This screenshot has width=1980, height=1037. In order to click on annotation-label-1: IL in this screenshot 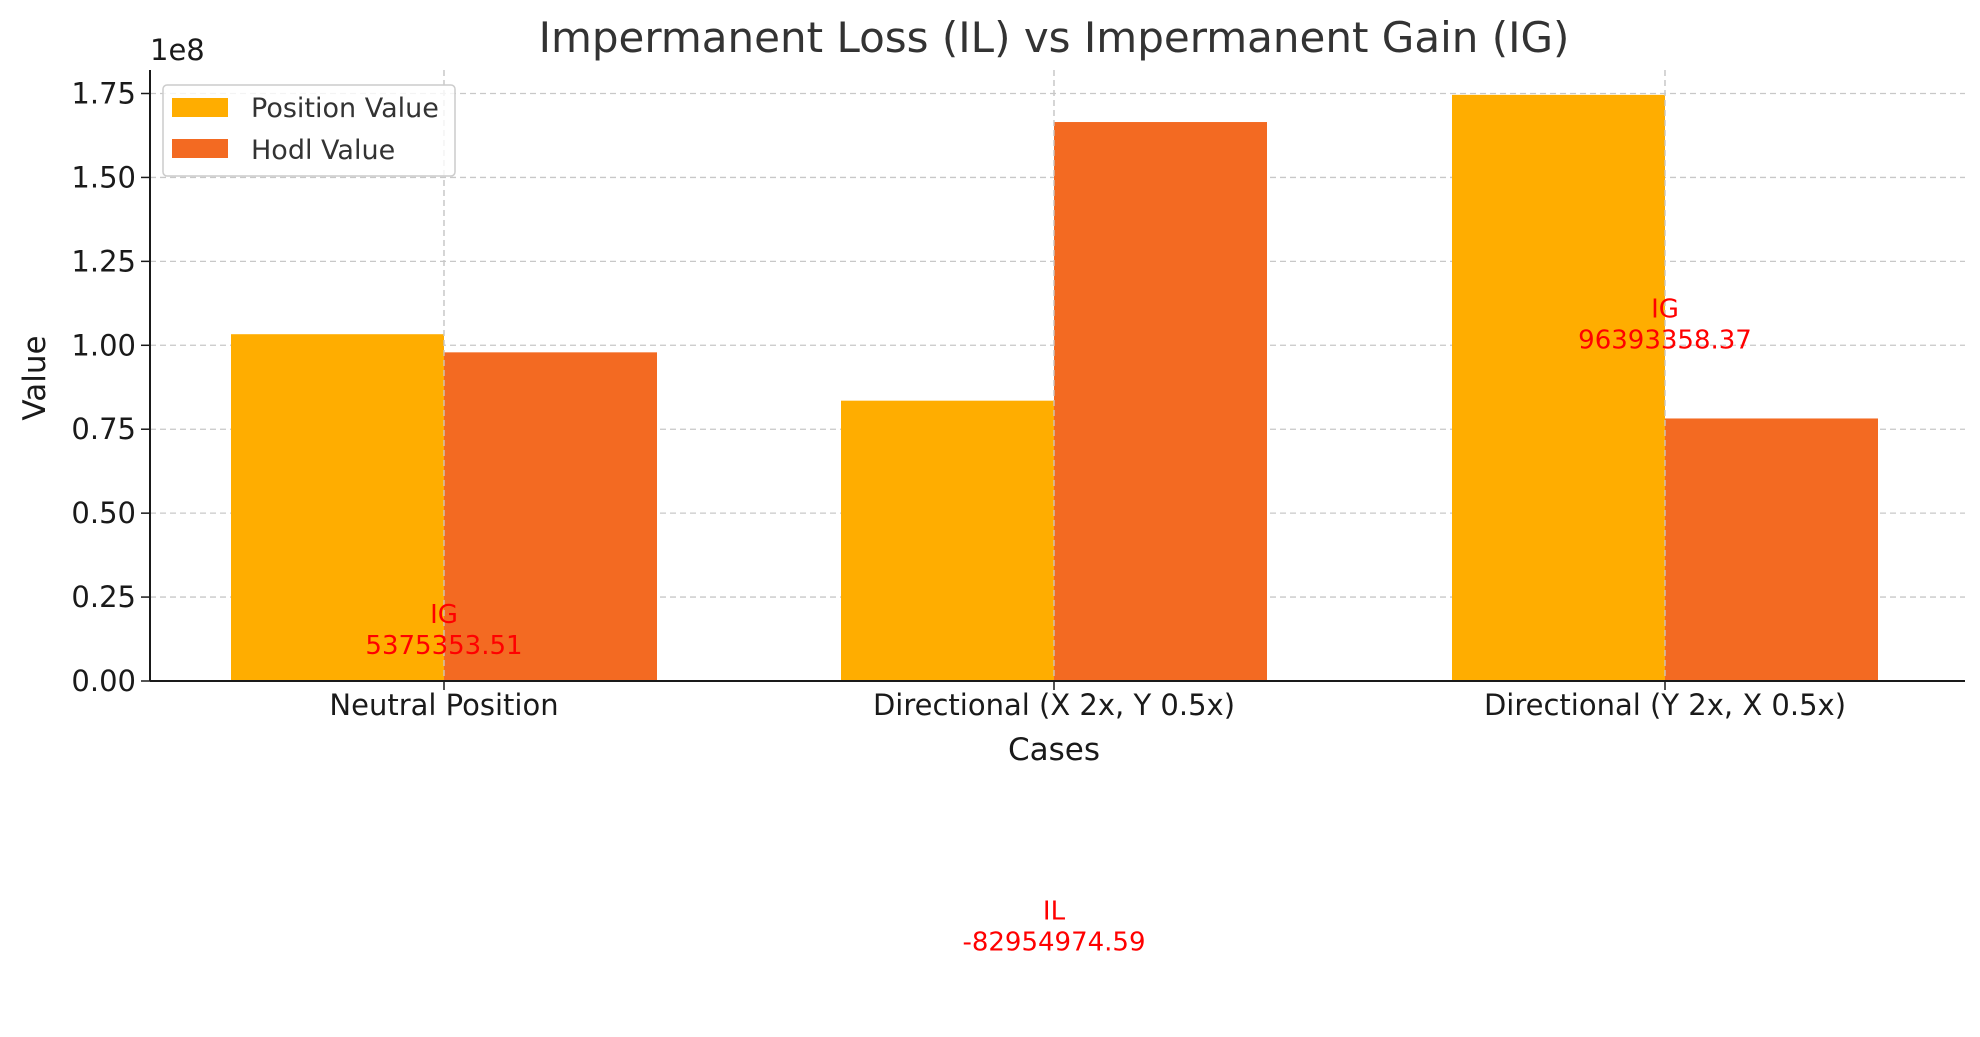, I will do `click(1054, 911)`.